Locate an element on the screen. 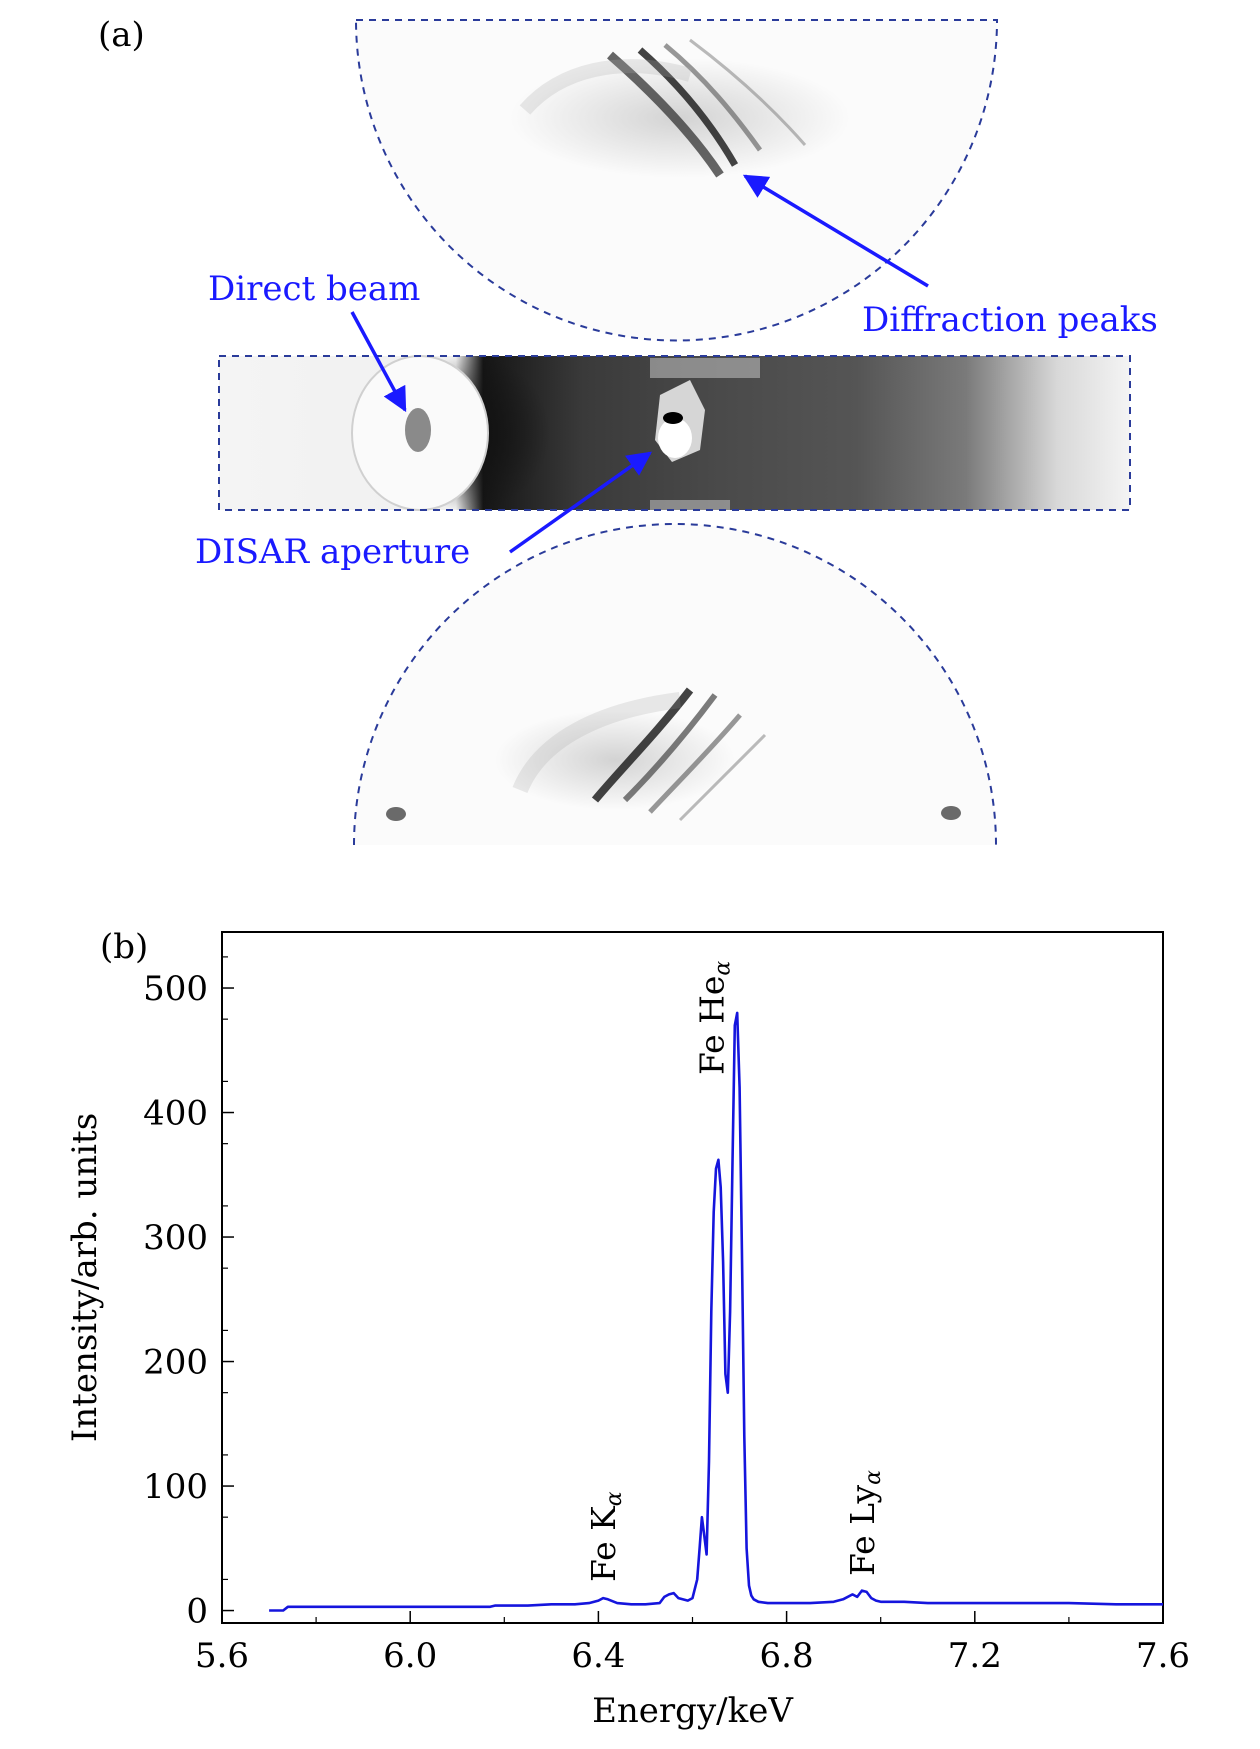  bottom-left-spot is located at coordinates (396, 814).